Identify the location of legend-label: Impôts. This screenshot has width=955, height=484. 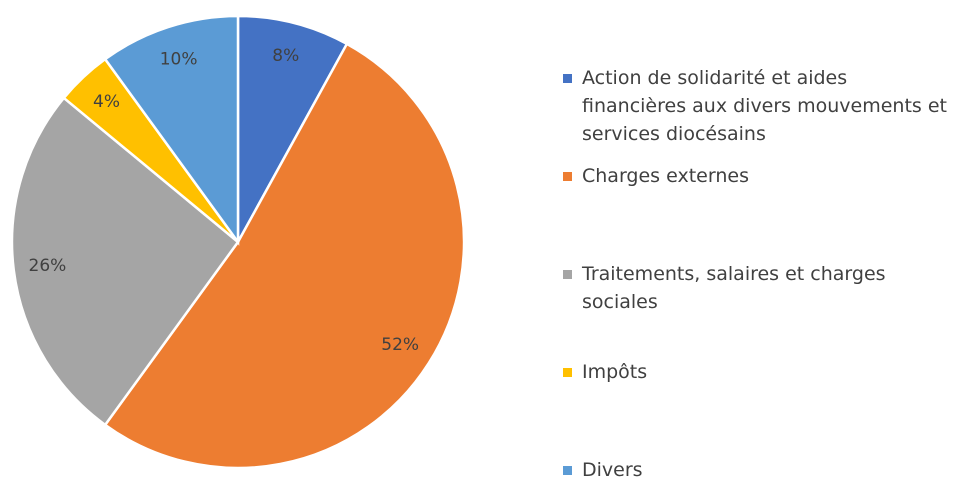
(615, 372).